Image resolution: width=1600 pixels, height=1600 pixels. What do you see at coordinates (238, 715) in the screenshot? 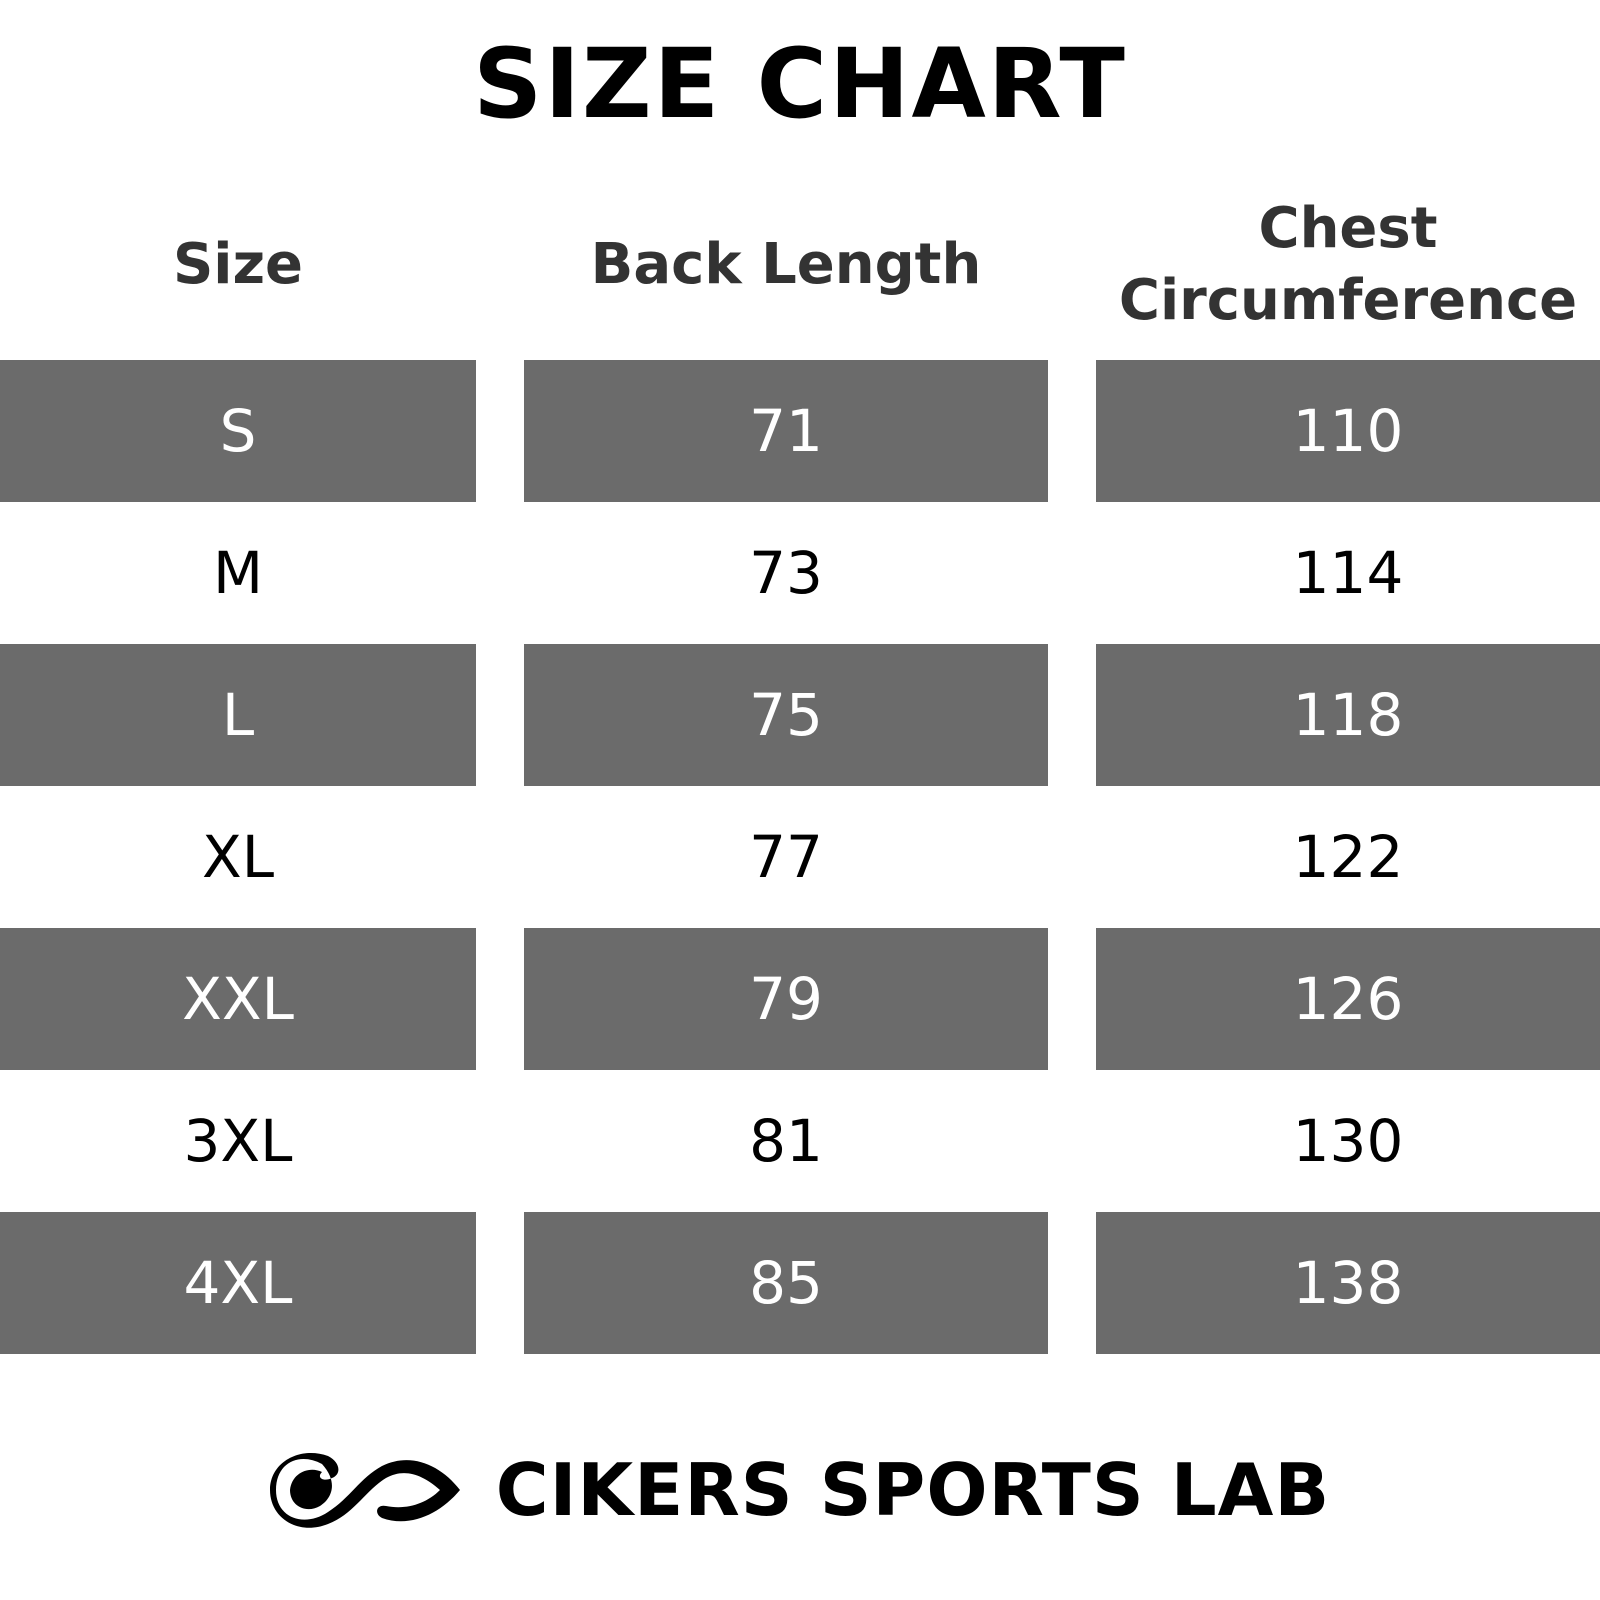
I see `table-cell: L` at bounding box center [238, 715].